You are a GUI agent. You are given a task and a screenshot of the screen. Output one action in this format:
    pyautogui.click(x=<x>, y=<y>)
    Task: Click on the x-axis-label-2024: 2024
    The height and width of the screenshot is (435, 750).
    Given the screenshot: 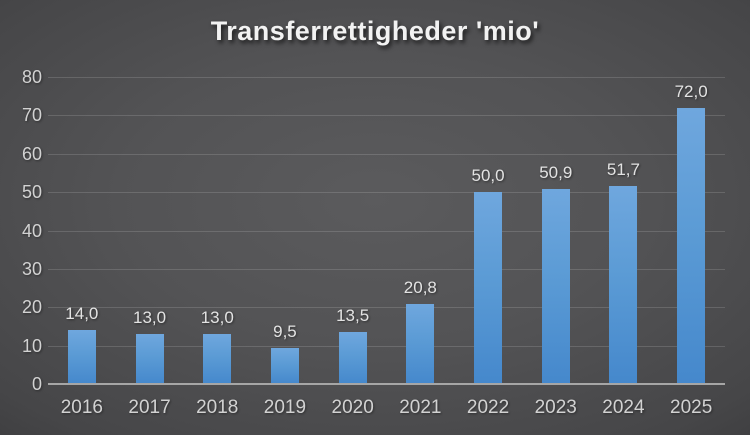 What is the action you would take?
    pyautogui.click(x=623, y=407)
    